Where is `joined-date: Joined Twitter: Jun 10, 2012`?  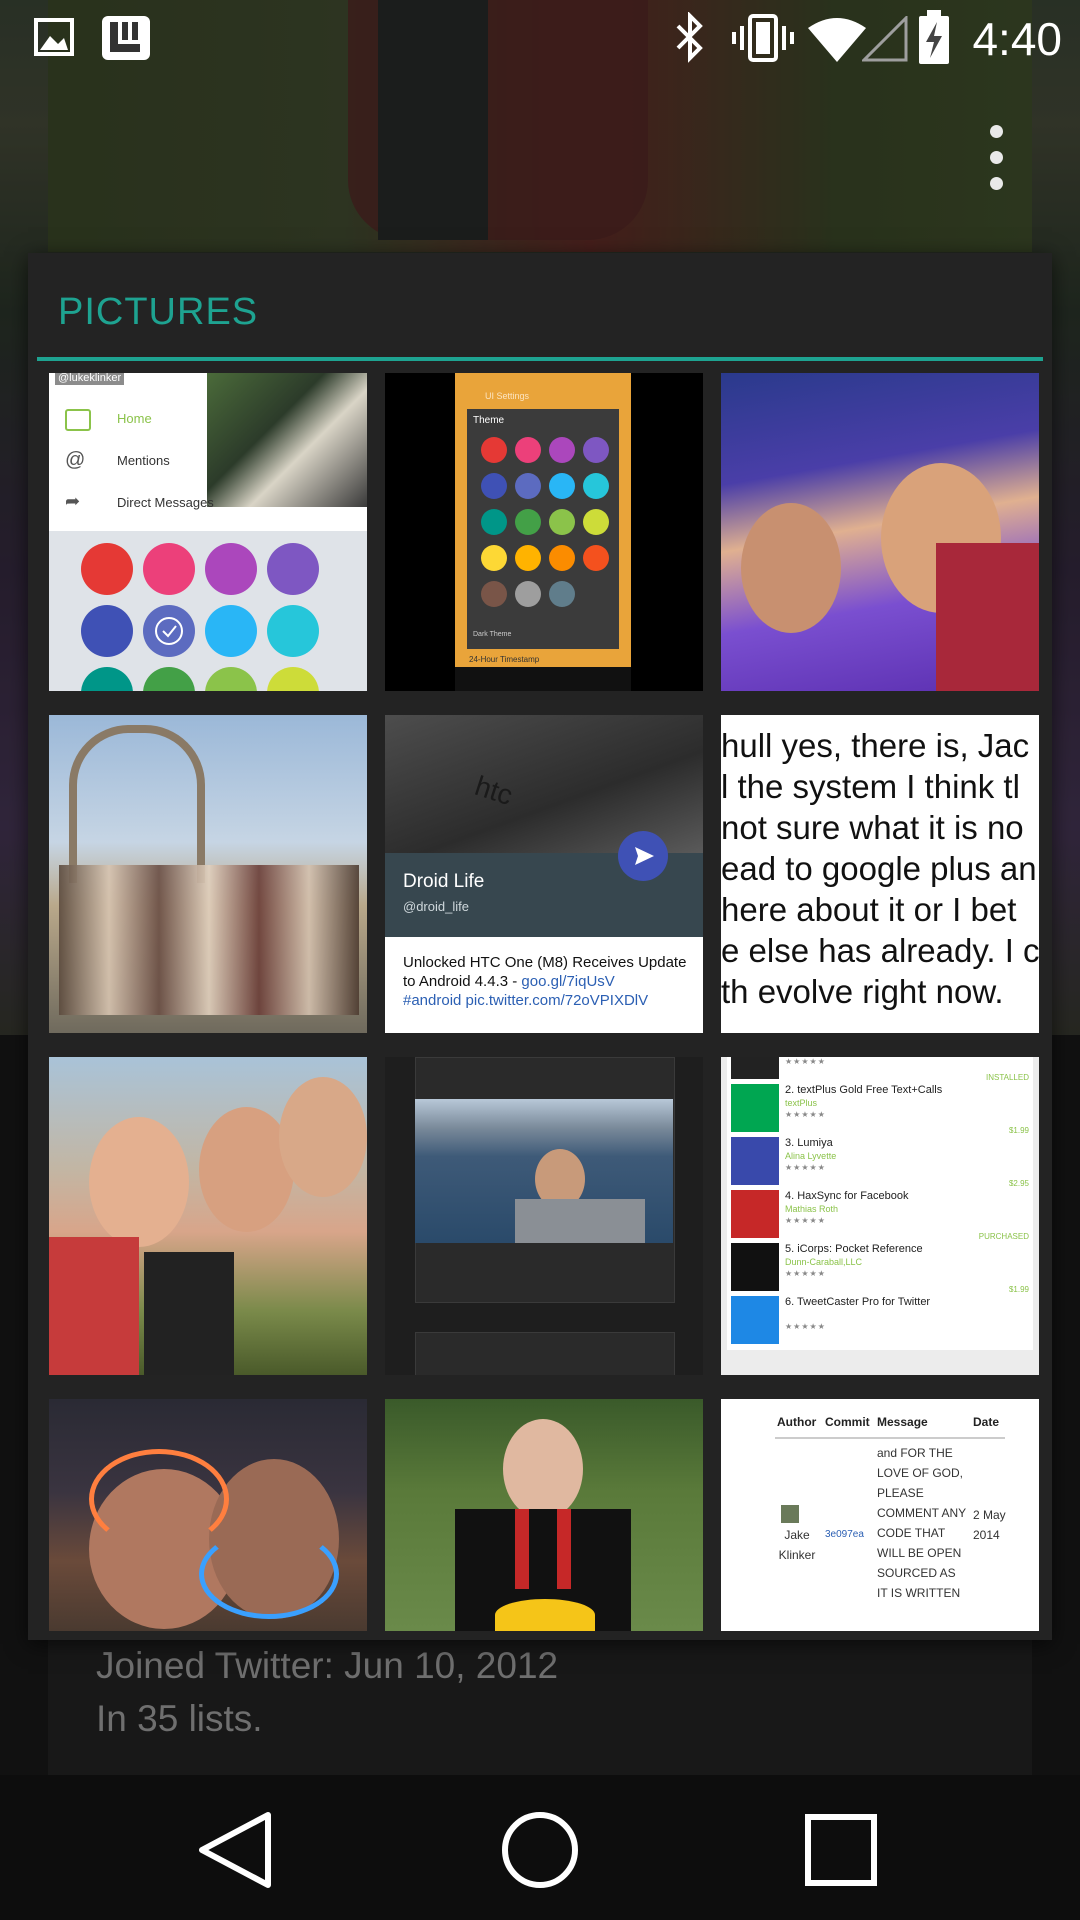
joined-date: Joined Twitter: Jun 10, 2012 is located at coordinates (327, 1665).